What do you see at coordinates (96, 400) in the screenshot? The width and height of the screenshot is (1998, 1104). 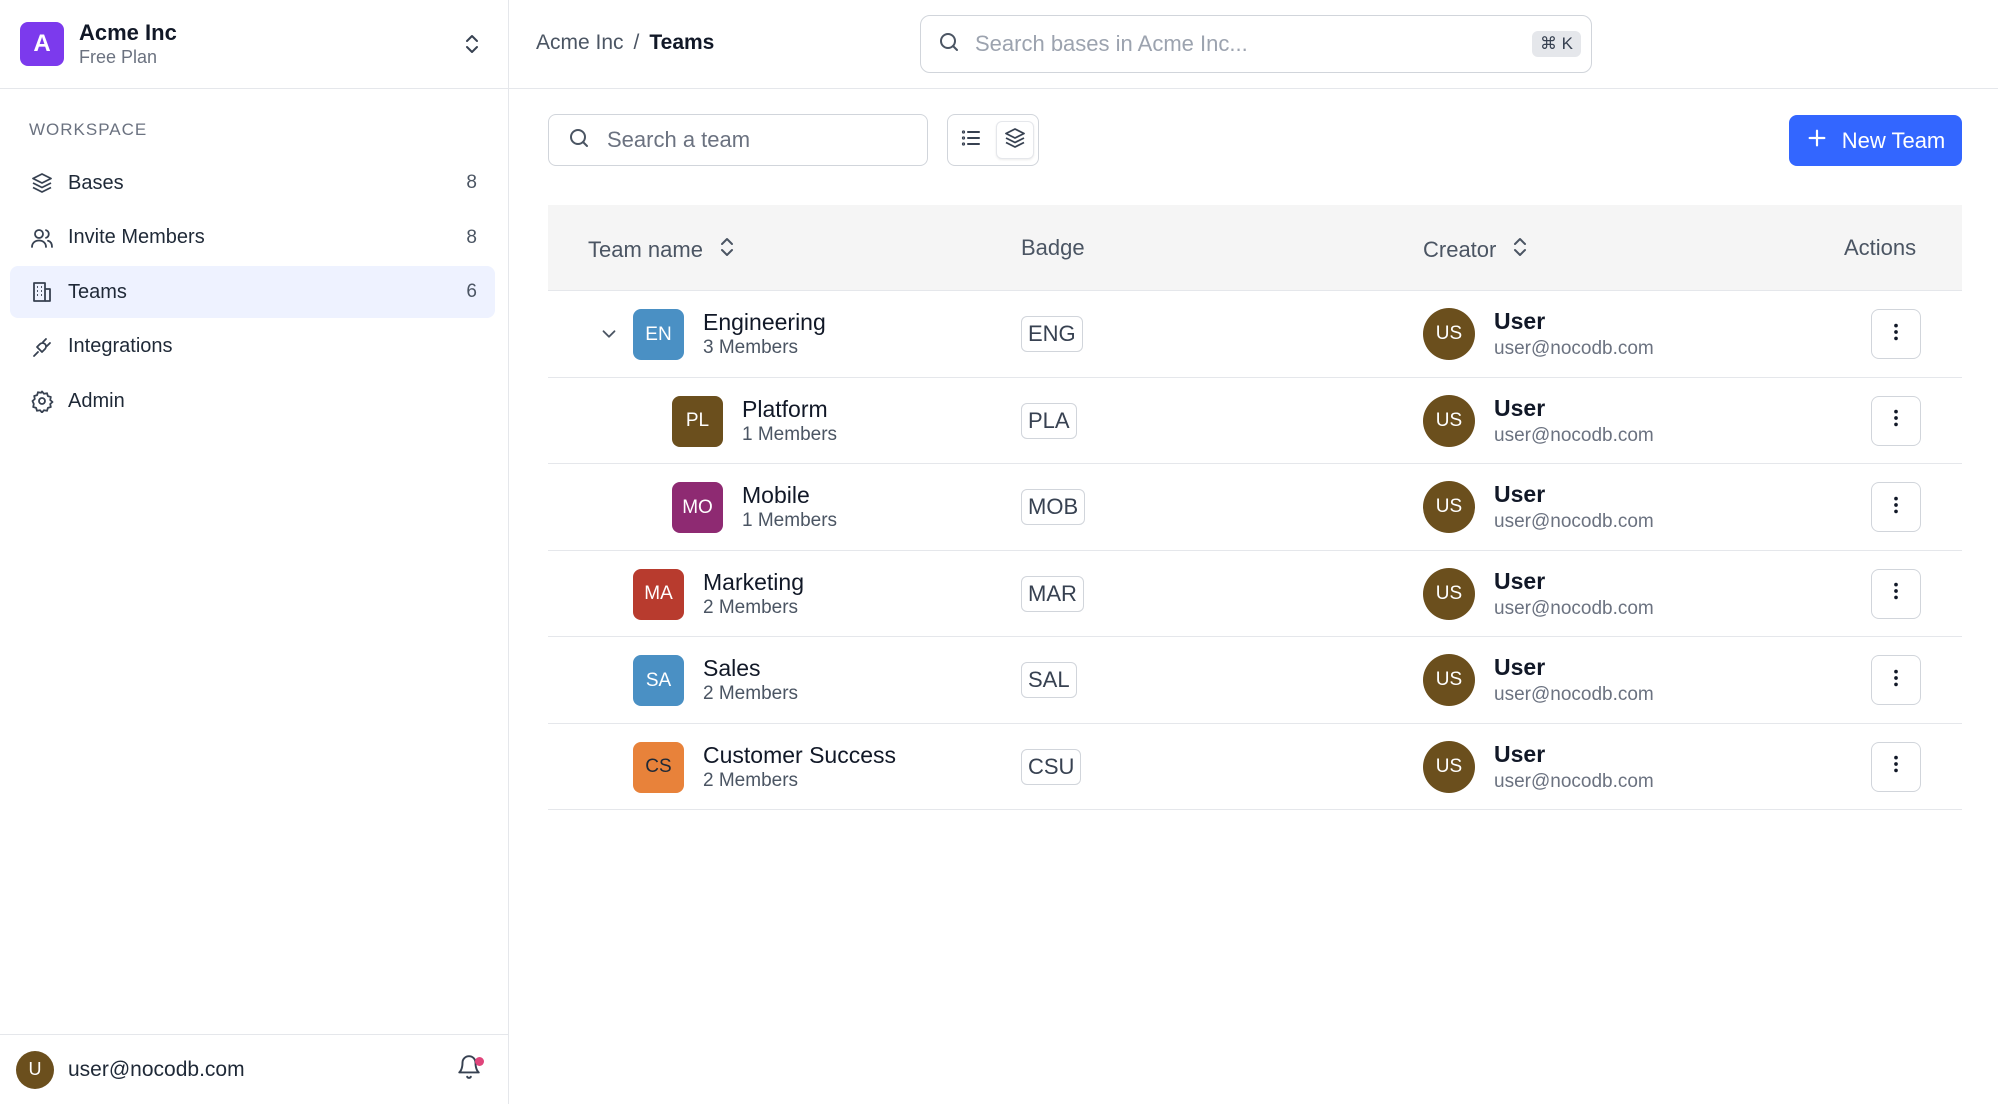 I see `sidebar-item-label: Admin` at bounding box center [96, 400].